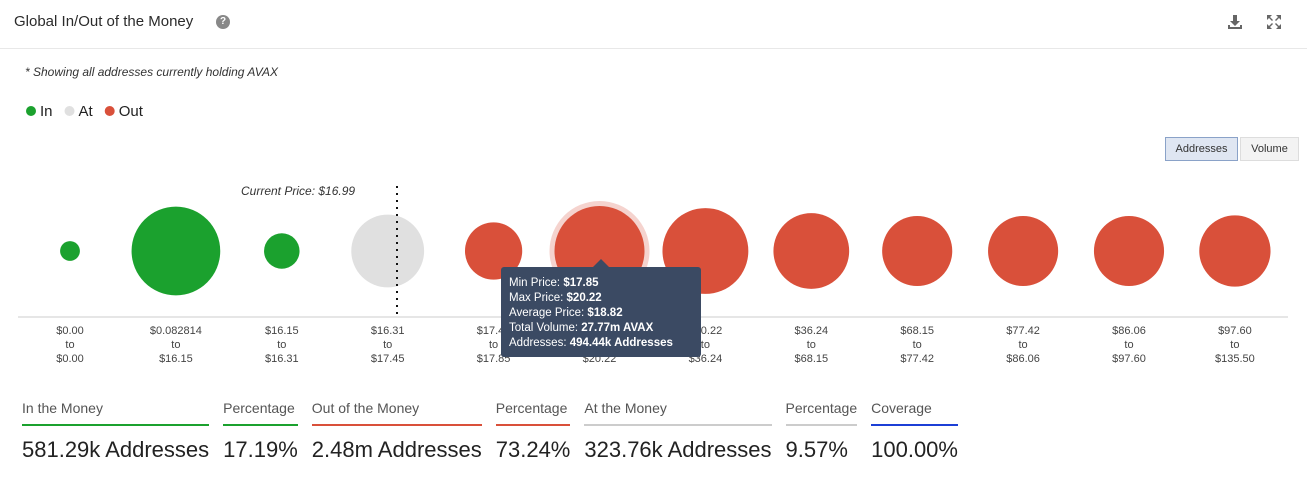  Describe the element at coordinates (914, 449) in the screenshot. I see `stat-value: 100.00%` at that location.